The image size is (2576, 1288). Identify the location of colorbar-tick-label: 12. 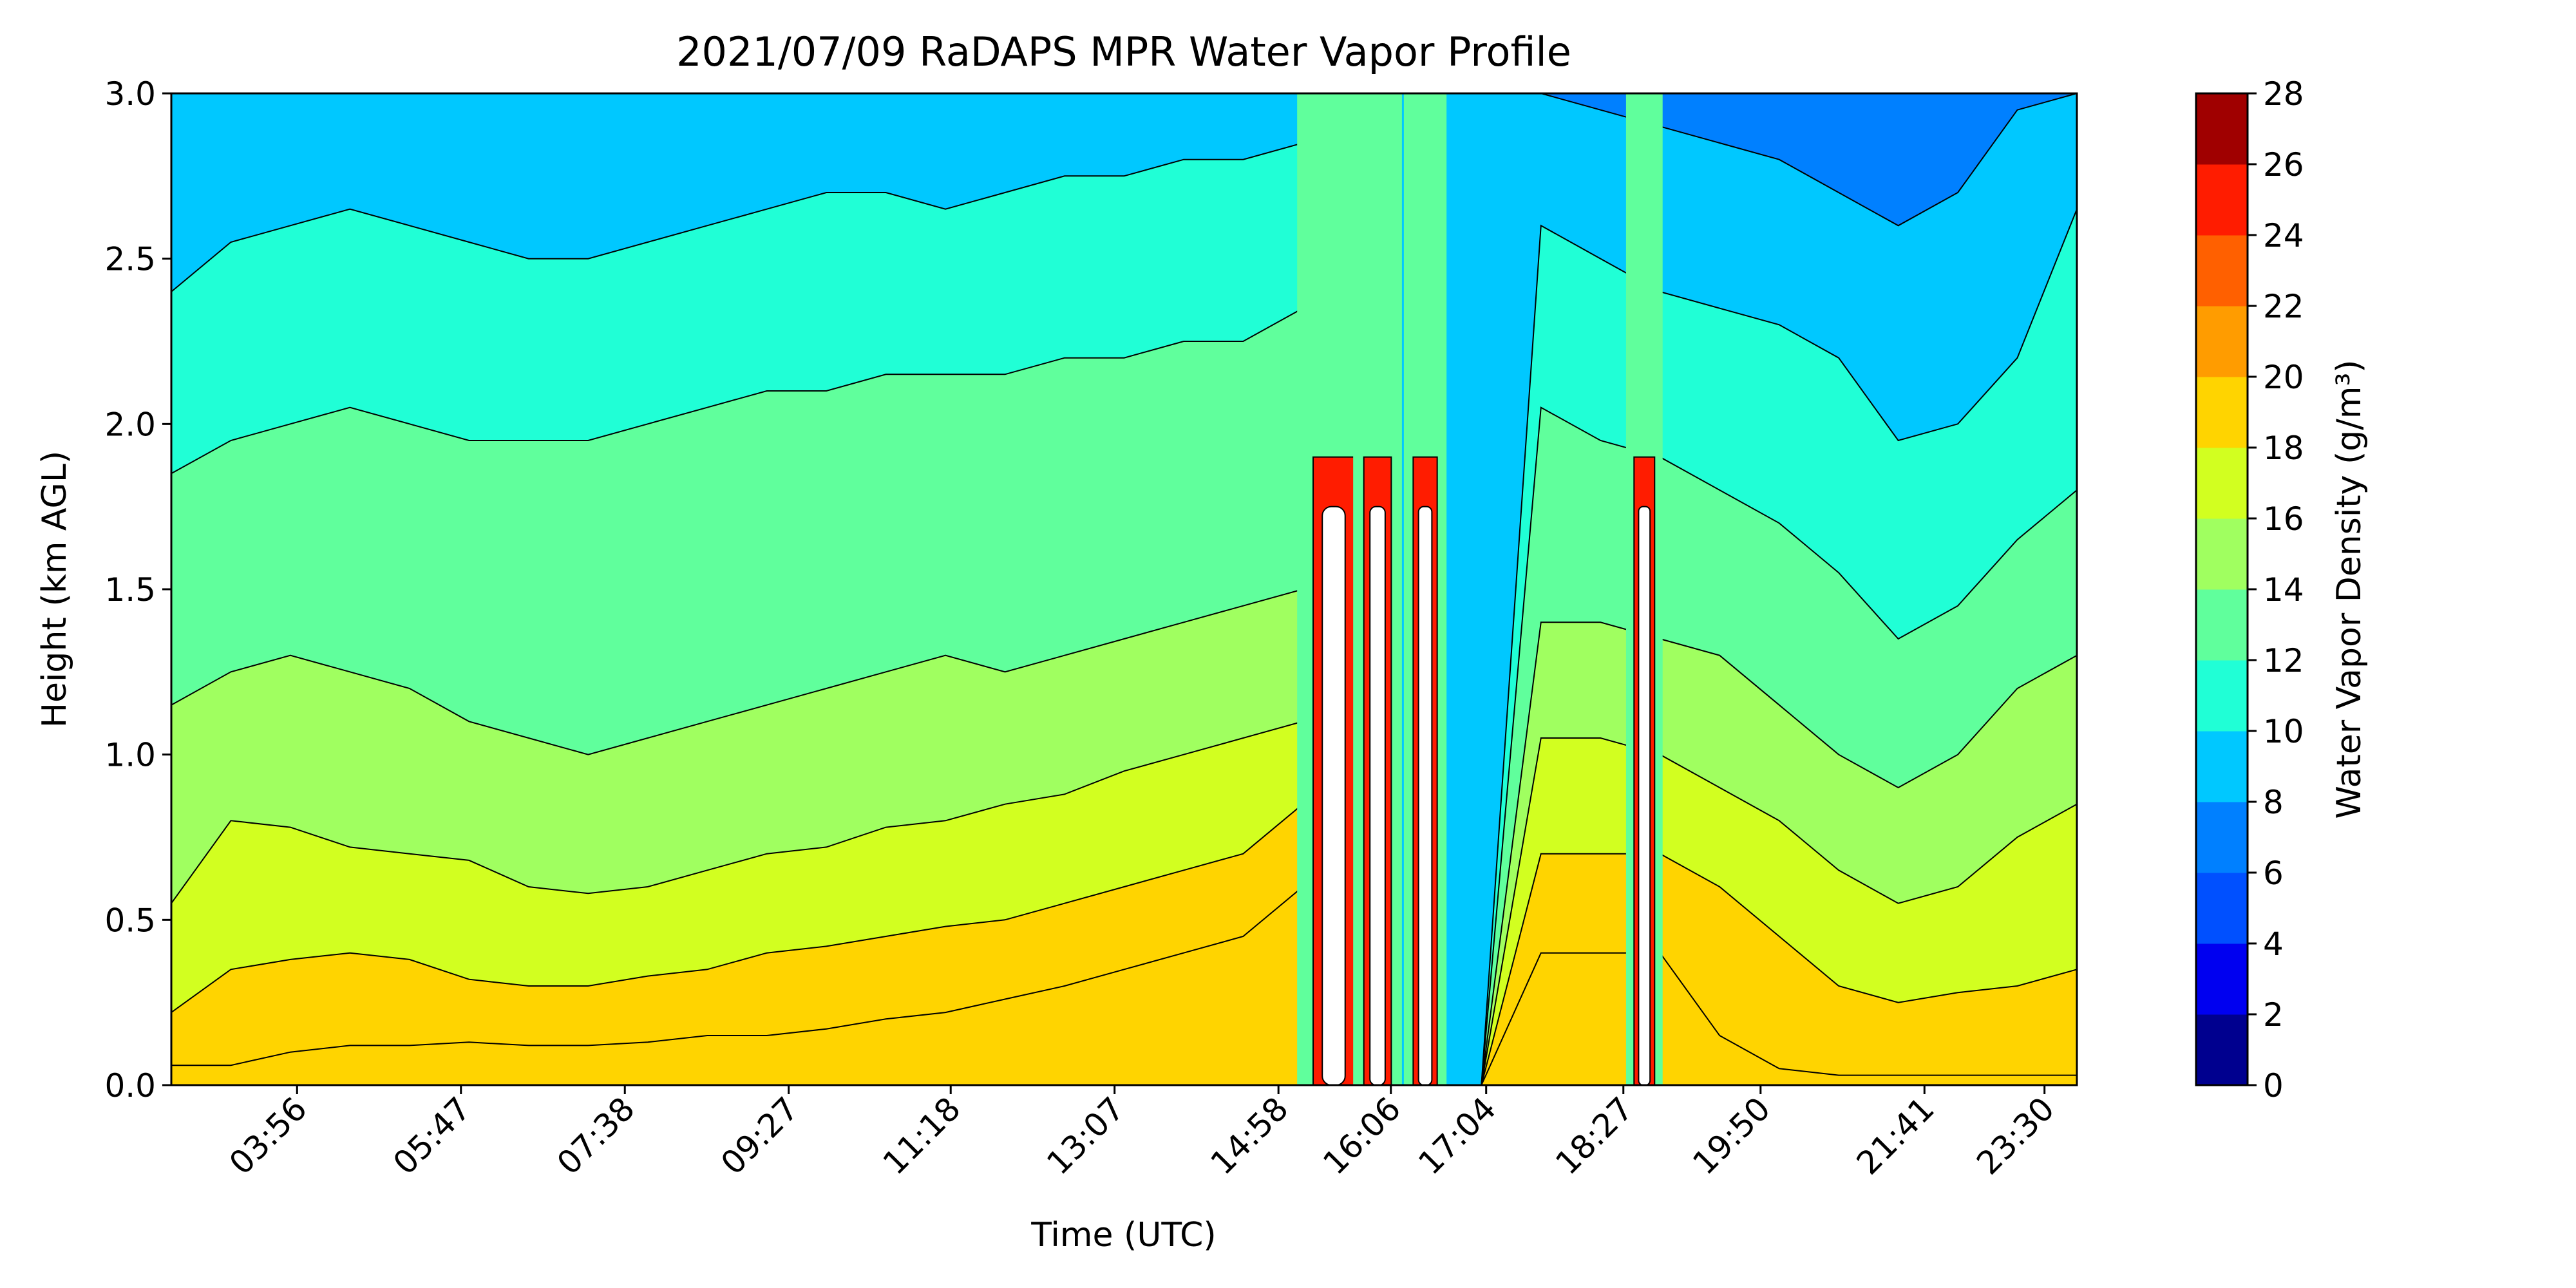
(2283, 660).